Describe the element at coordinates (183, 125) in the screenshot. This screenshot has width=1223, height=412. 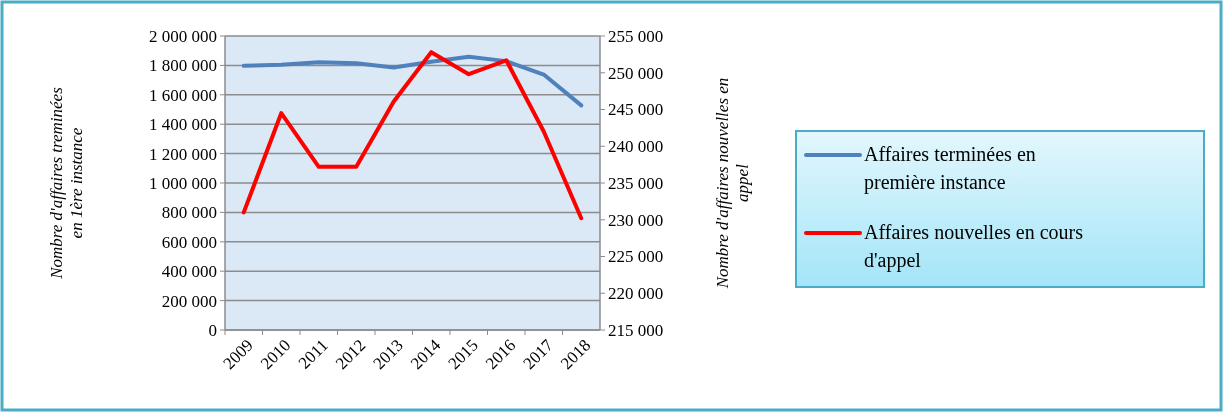
I see `y-tick-label: 1 400 000` at that location.